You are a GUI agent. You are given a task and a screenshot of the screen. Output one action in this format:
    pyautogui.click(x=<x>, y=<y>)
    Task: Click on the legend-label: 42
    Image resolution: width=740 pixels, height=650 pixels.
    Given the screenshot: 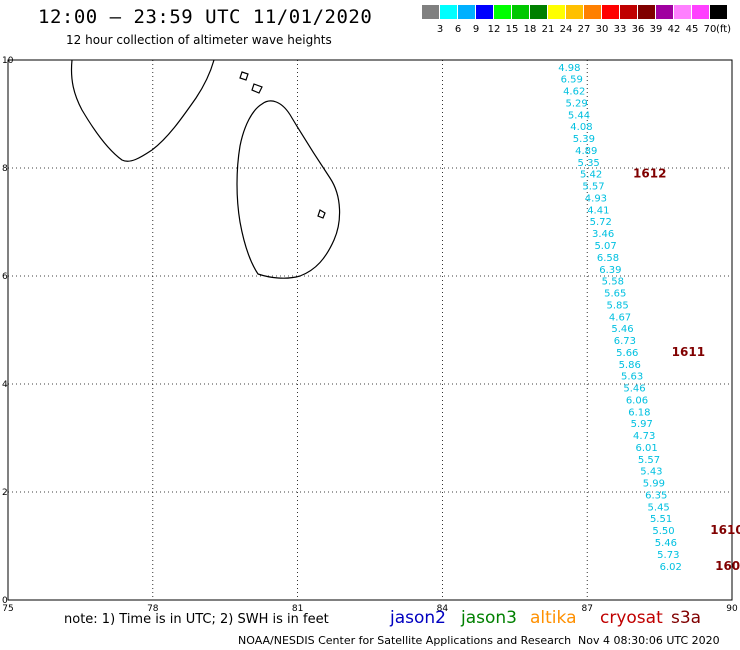 What is the action you would take?
    pyautogui.click(x=674, y=29)
    